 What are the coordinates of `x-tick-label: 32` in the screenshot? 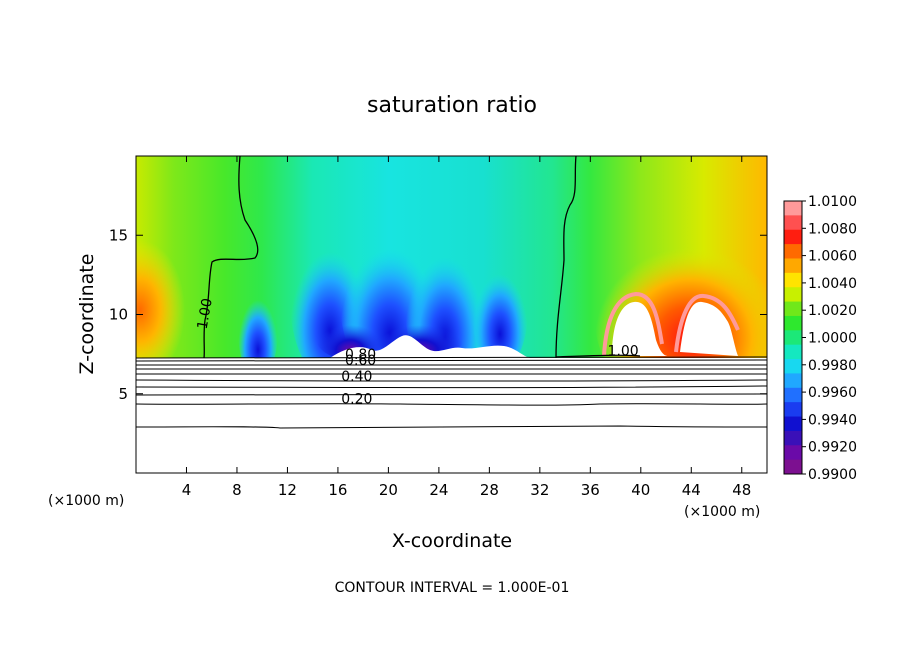 It's located at (539, 490).